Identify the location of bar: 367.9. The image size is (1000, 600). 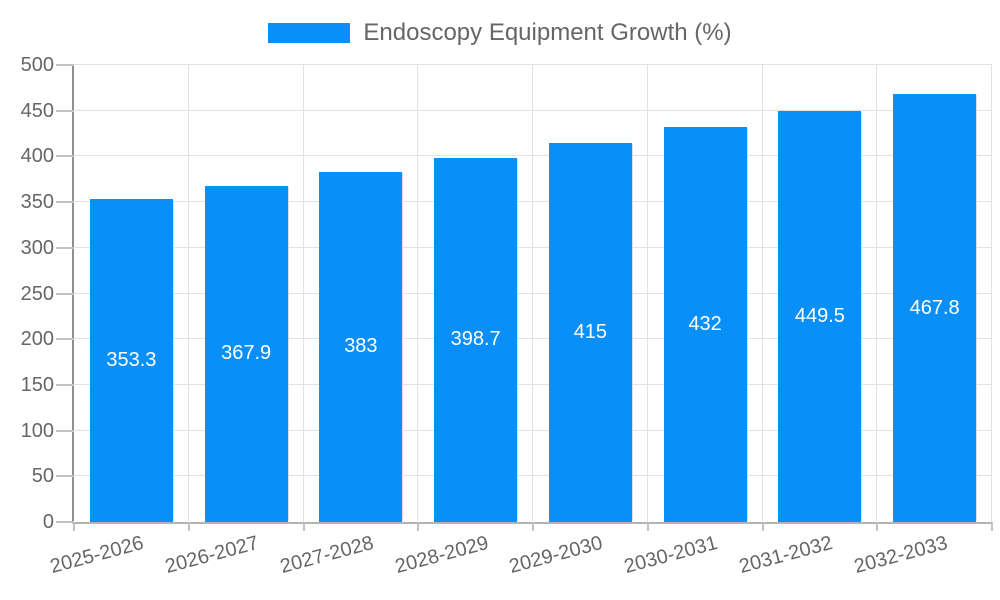
(246, 353).